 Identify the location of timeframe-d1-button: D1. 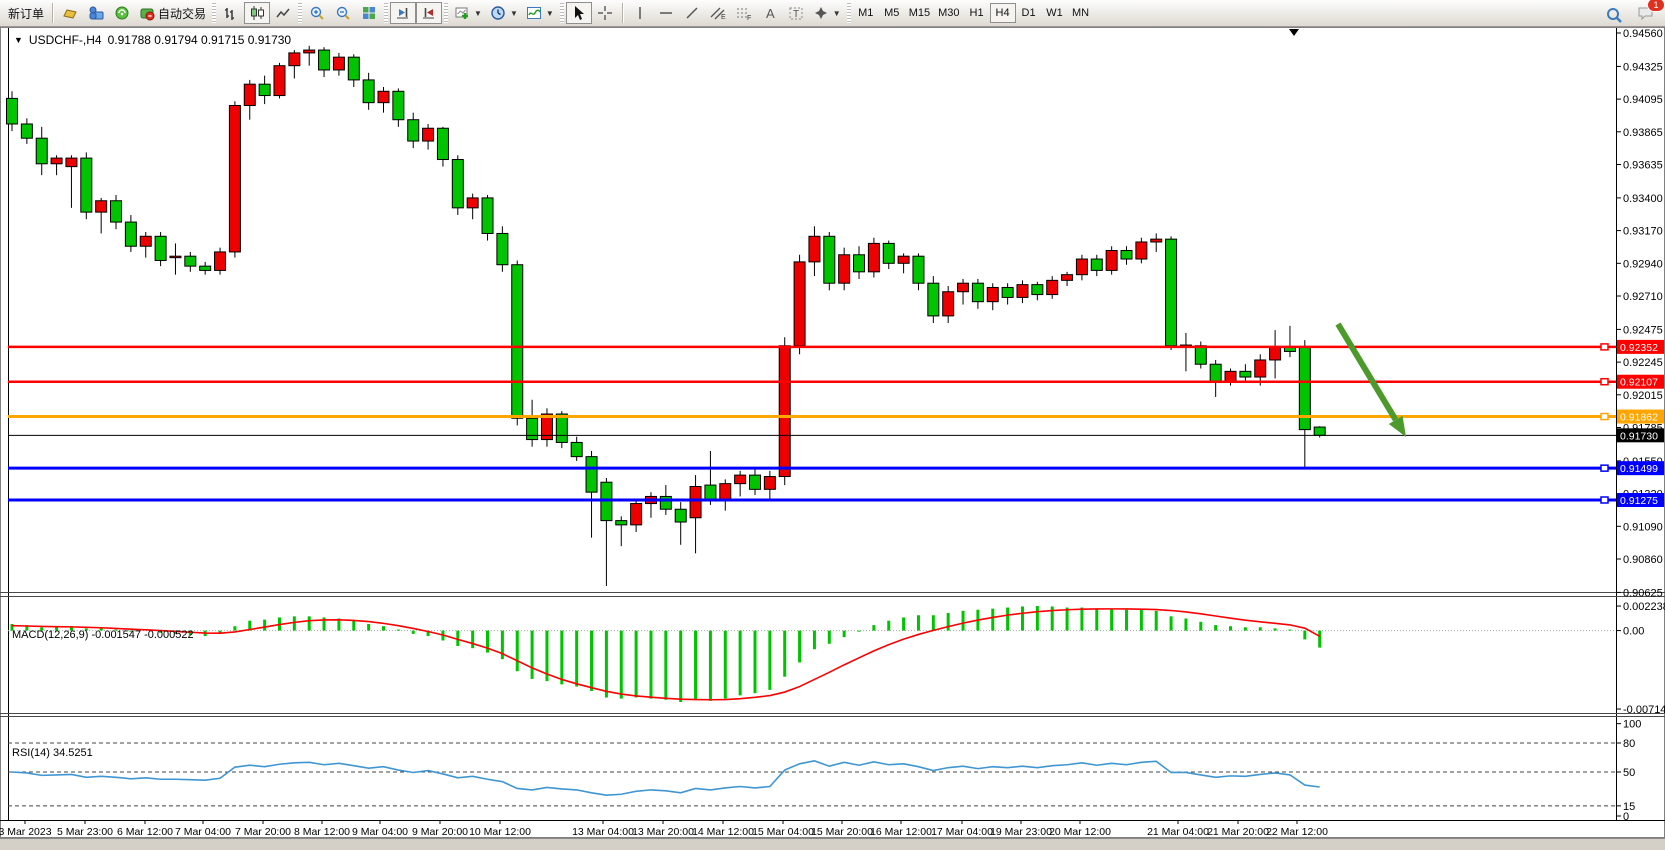
(1029, 13).